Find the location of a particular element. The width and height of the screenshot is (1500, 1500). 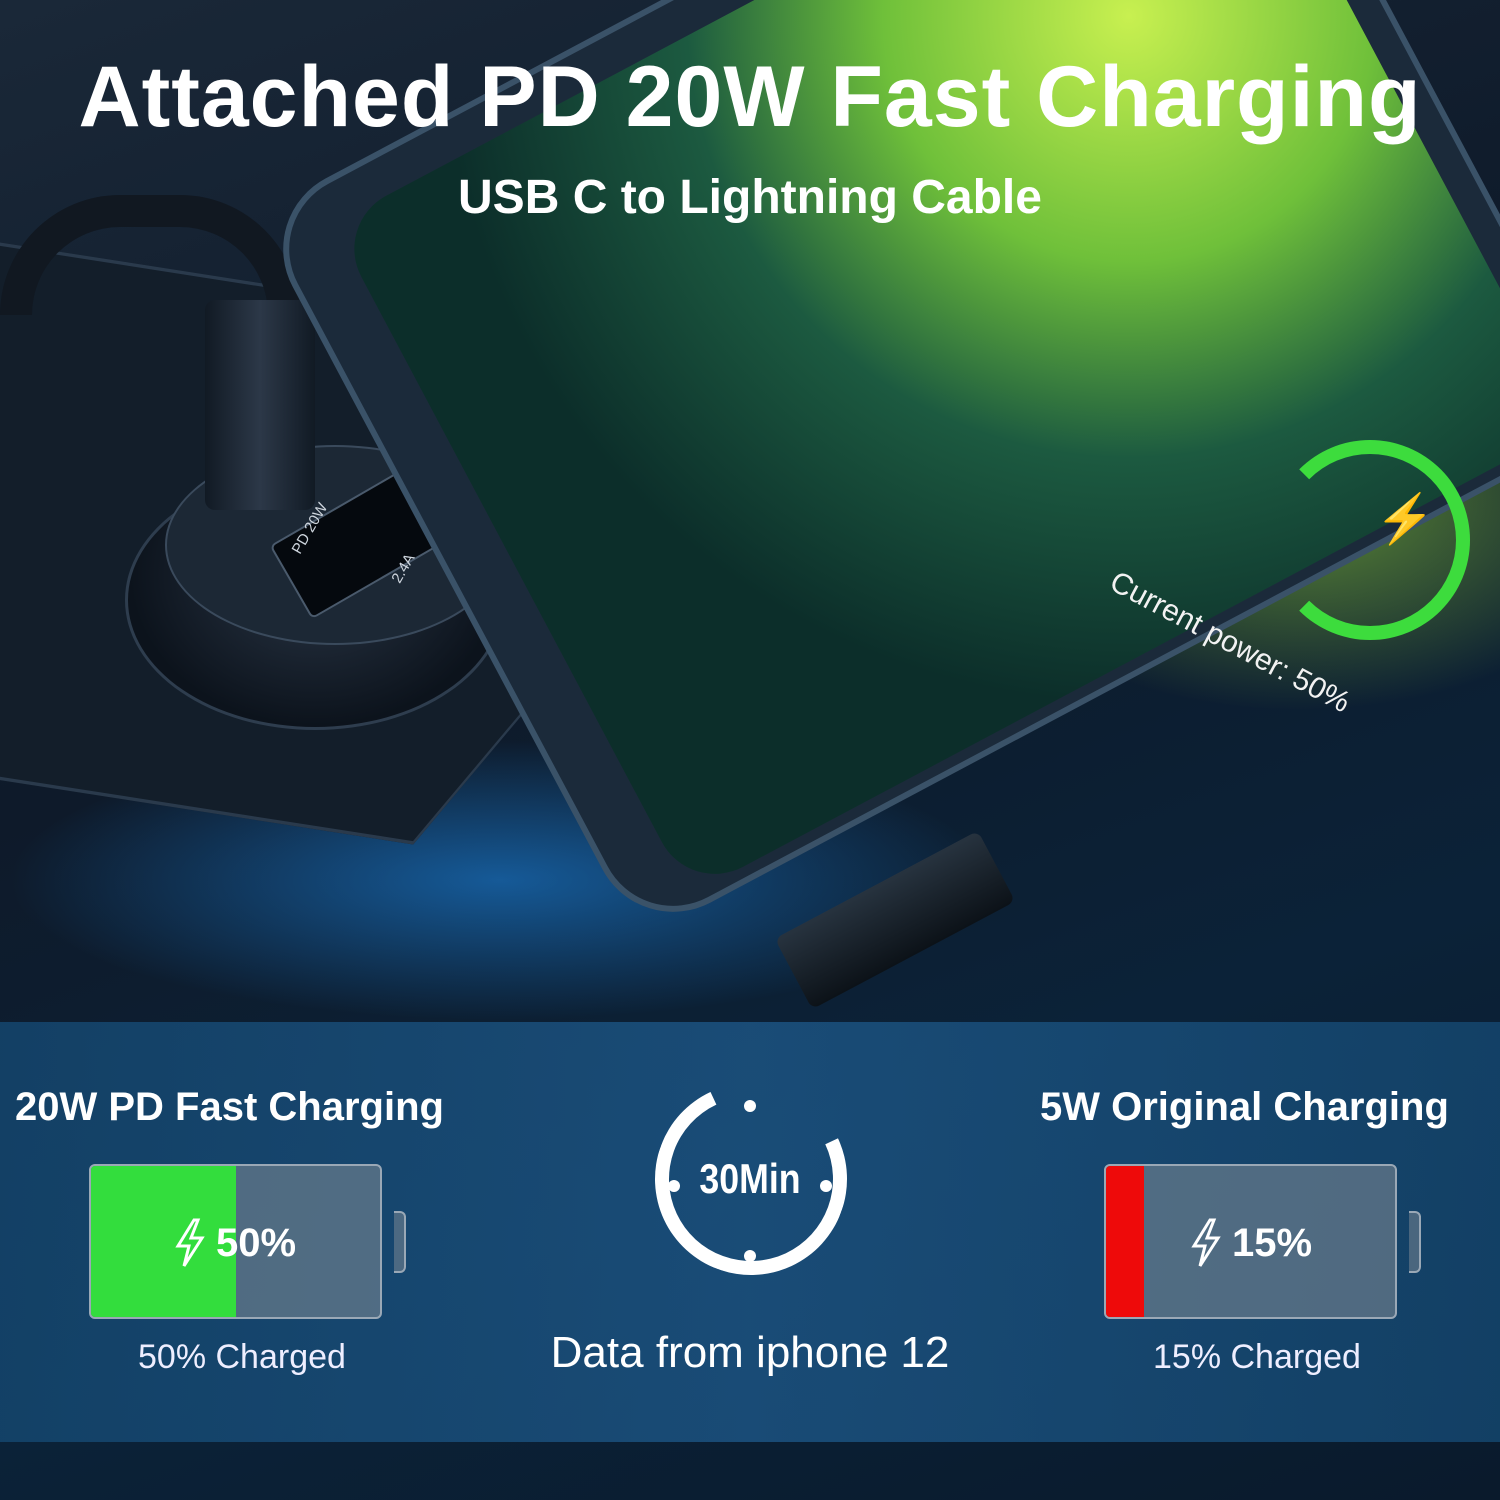

right-caption: 15% Charged is located at coordinates (1257, 1357).